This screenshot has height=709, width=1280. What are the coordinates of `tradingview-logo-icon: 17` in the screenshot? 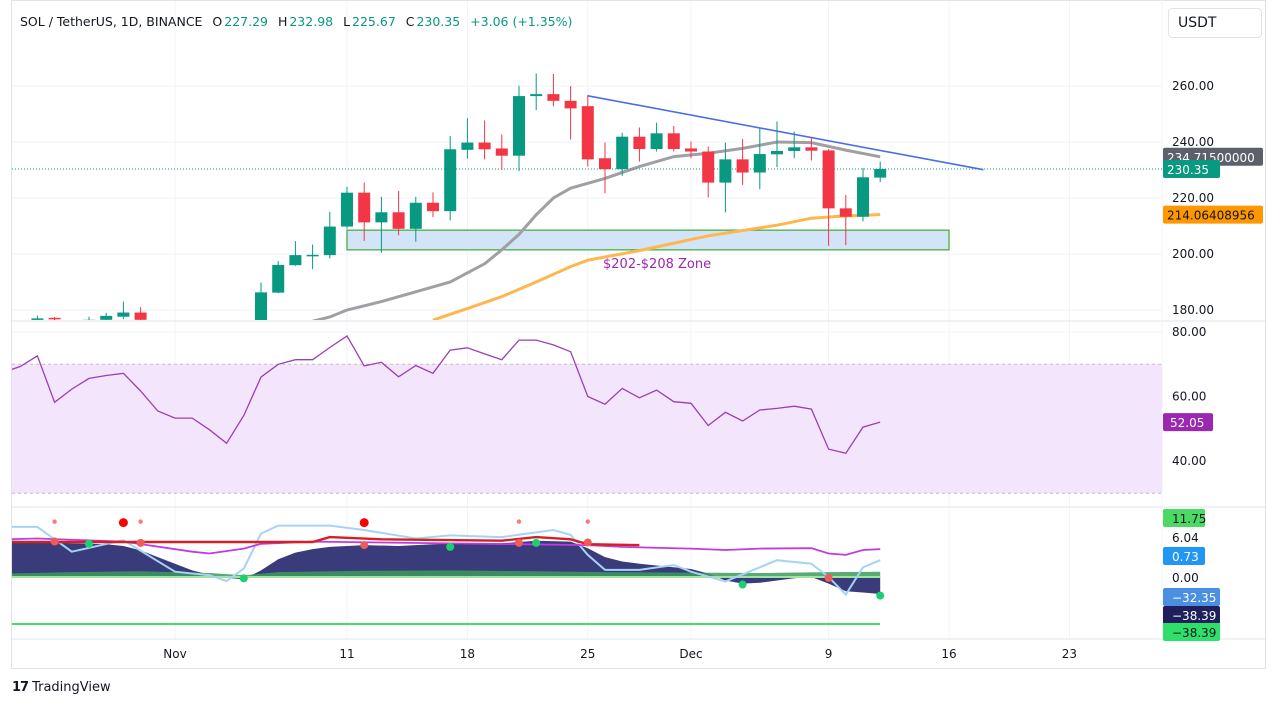 It's located at (20, 687).